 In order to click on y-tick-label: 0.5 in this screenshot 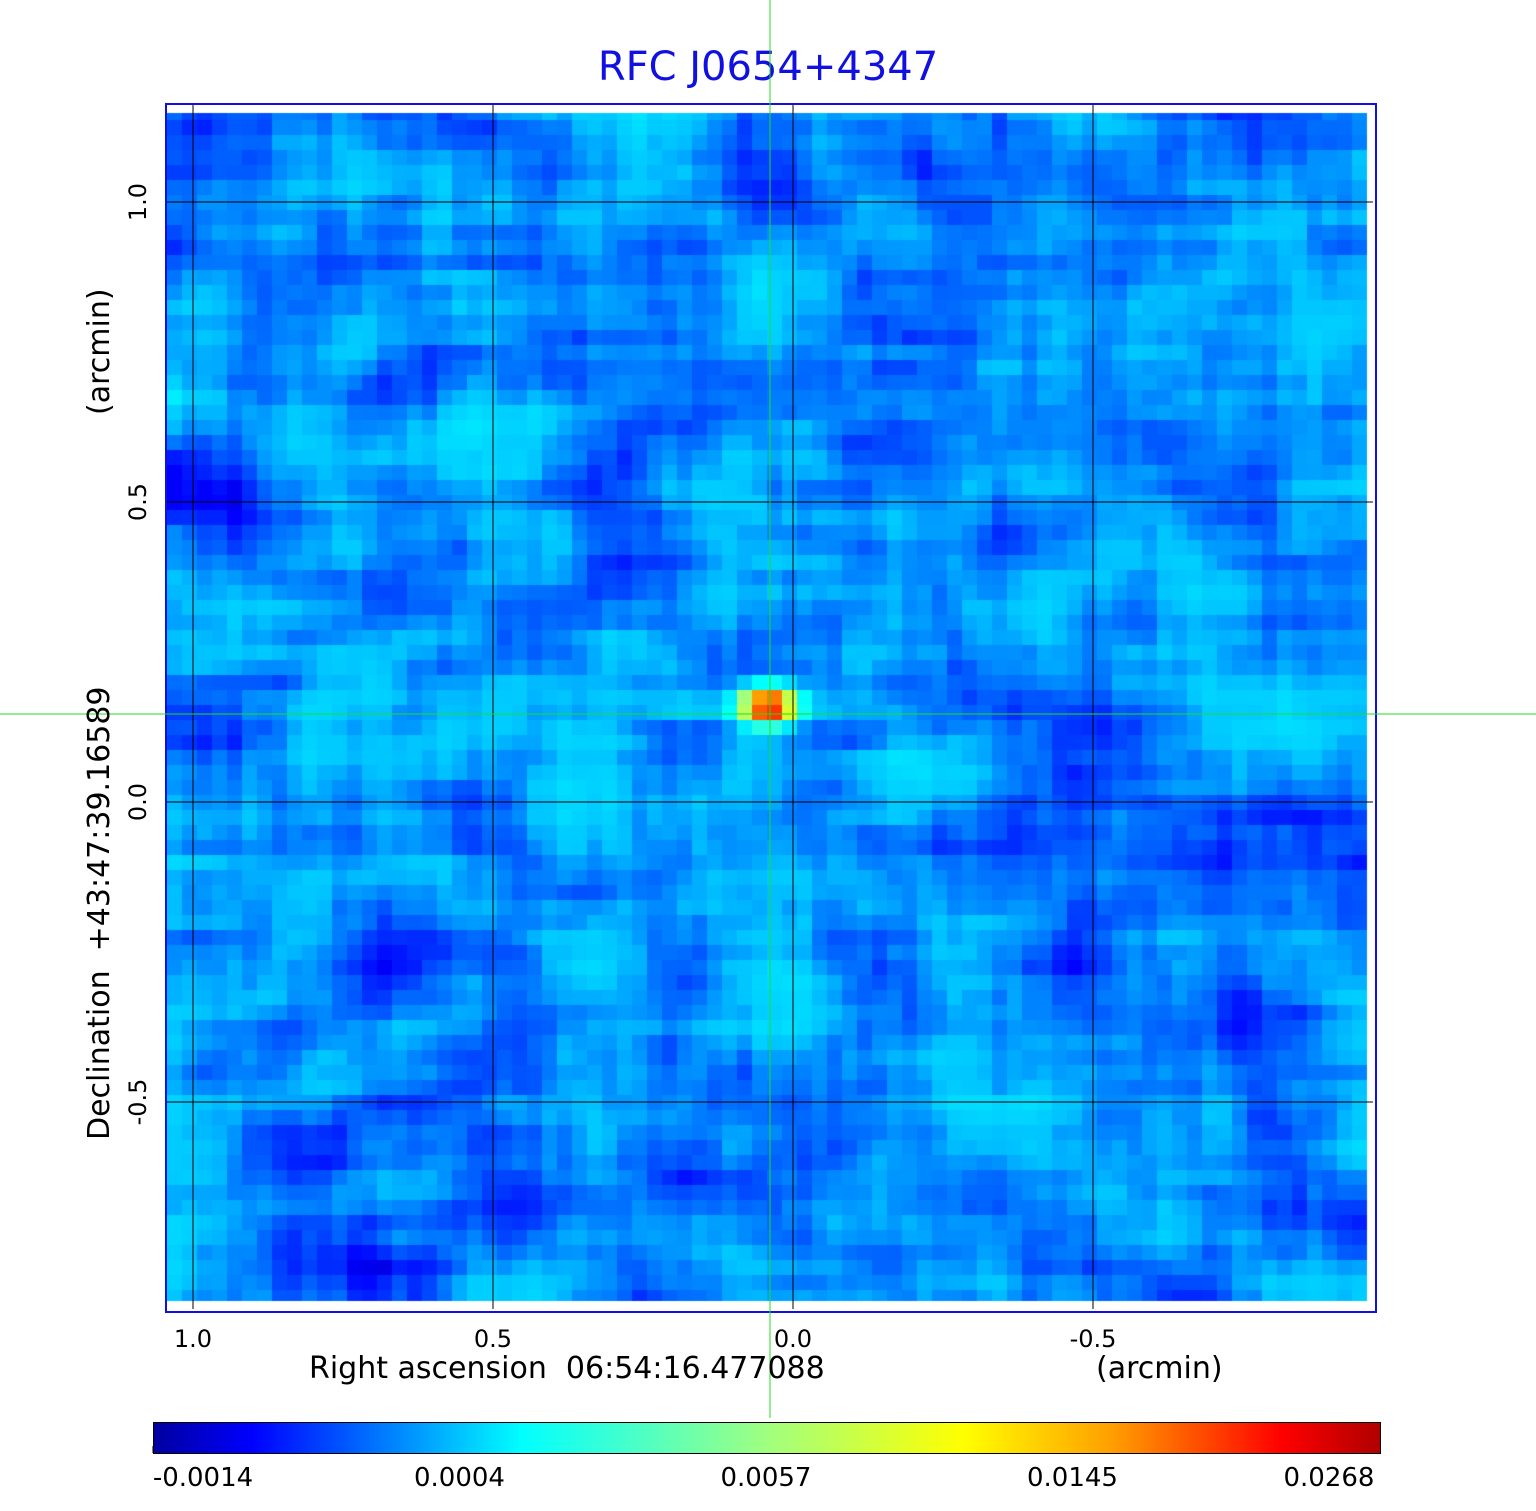, I will do `click(138, 502)`.